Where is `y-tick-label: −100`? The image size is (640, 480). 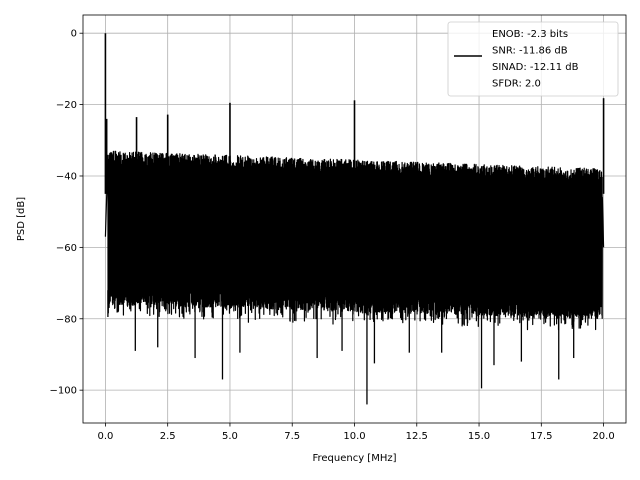 y-tick-label: −100 is located at coordinates (63, 391).